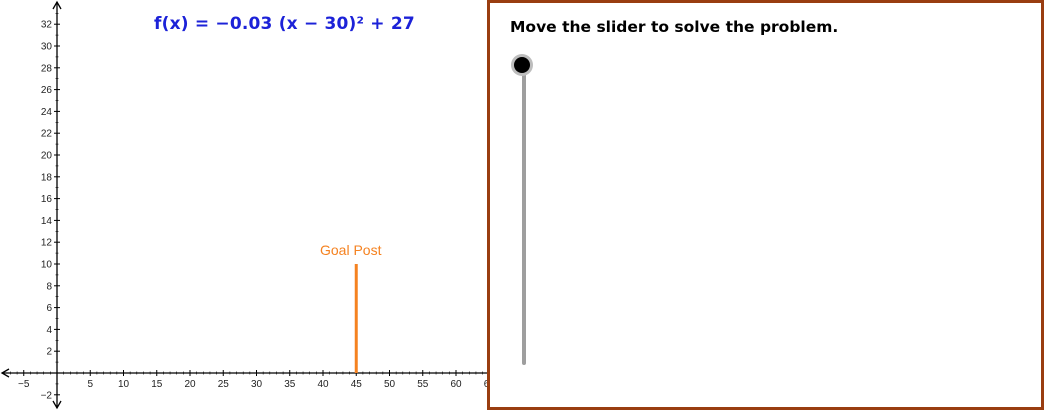 This screenshot has width=1044, height=410. I want to click on y-tick-label: −2, so click(47, 395).